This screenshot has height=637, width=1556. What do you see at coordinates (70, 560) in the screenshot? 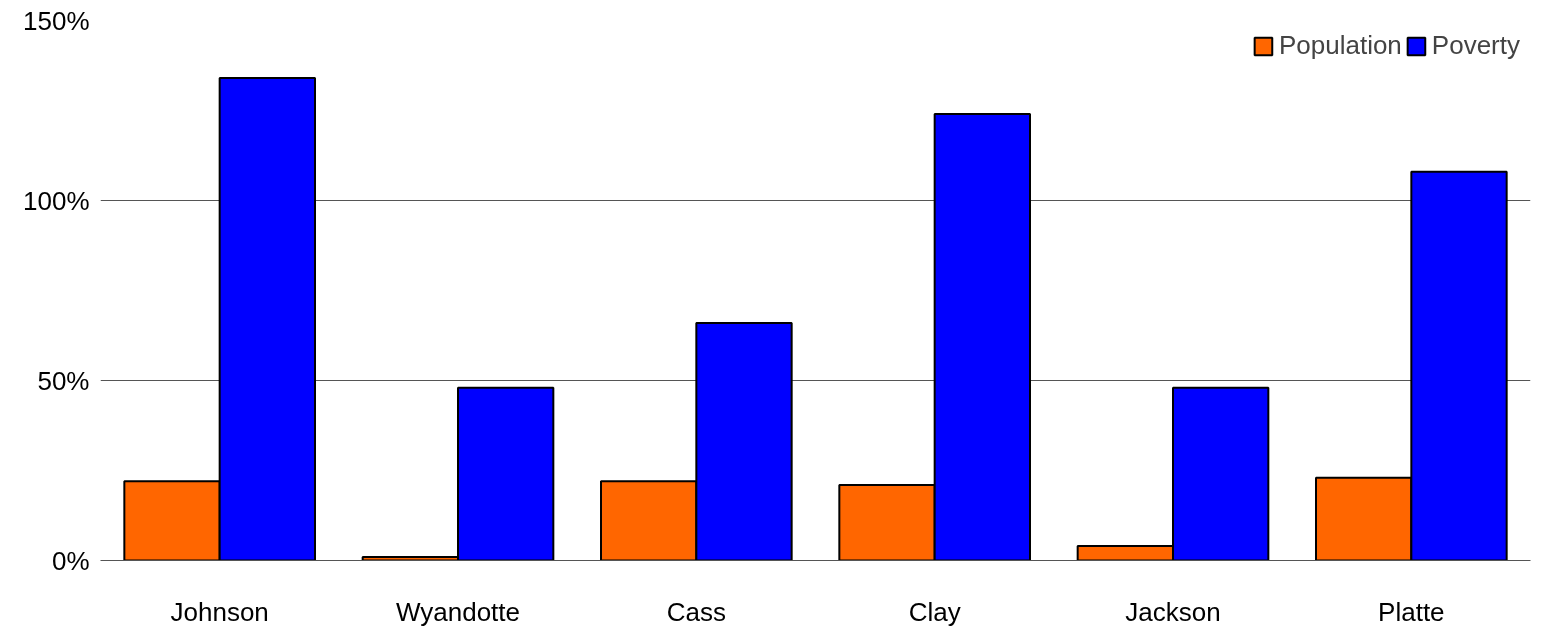
I see `y-tick-label: 0%` at bounding box center [70, 560].